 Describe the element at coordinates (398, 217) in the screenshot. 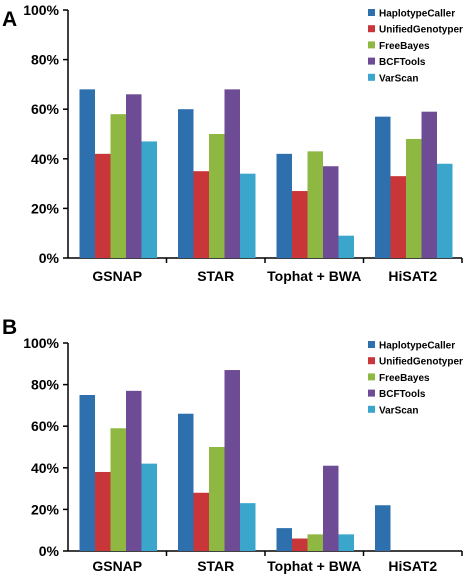

I see `bar-unifiedgenotyper-hisat2` at that location.